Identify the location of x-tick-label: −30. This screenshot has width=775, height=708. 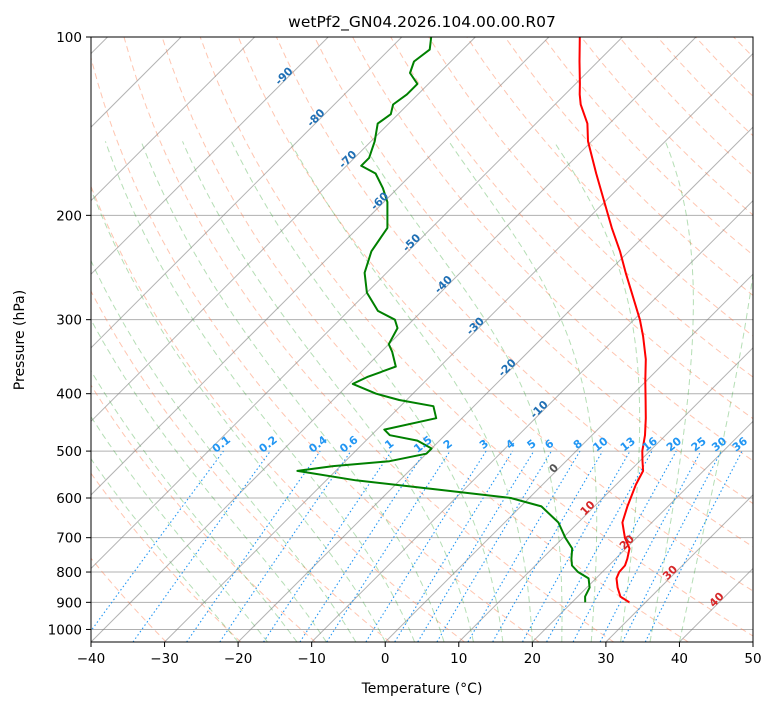
(164, 659).